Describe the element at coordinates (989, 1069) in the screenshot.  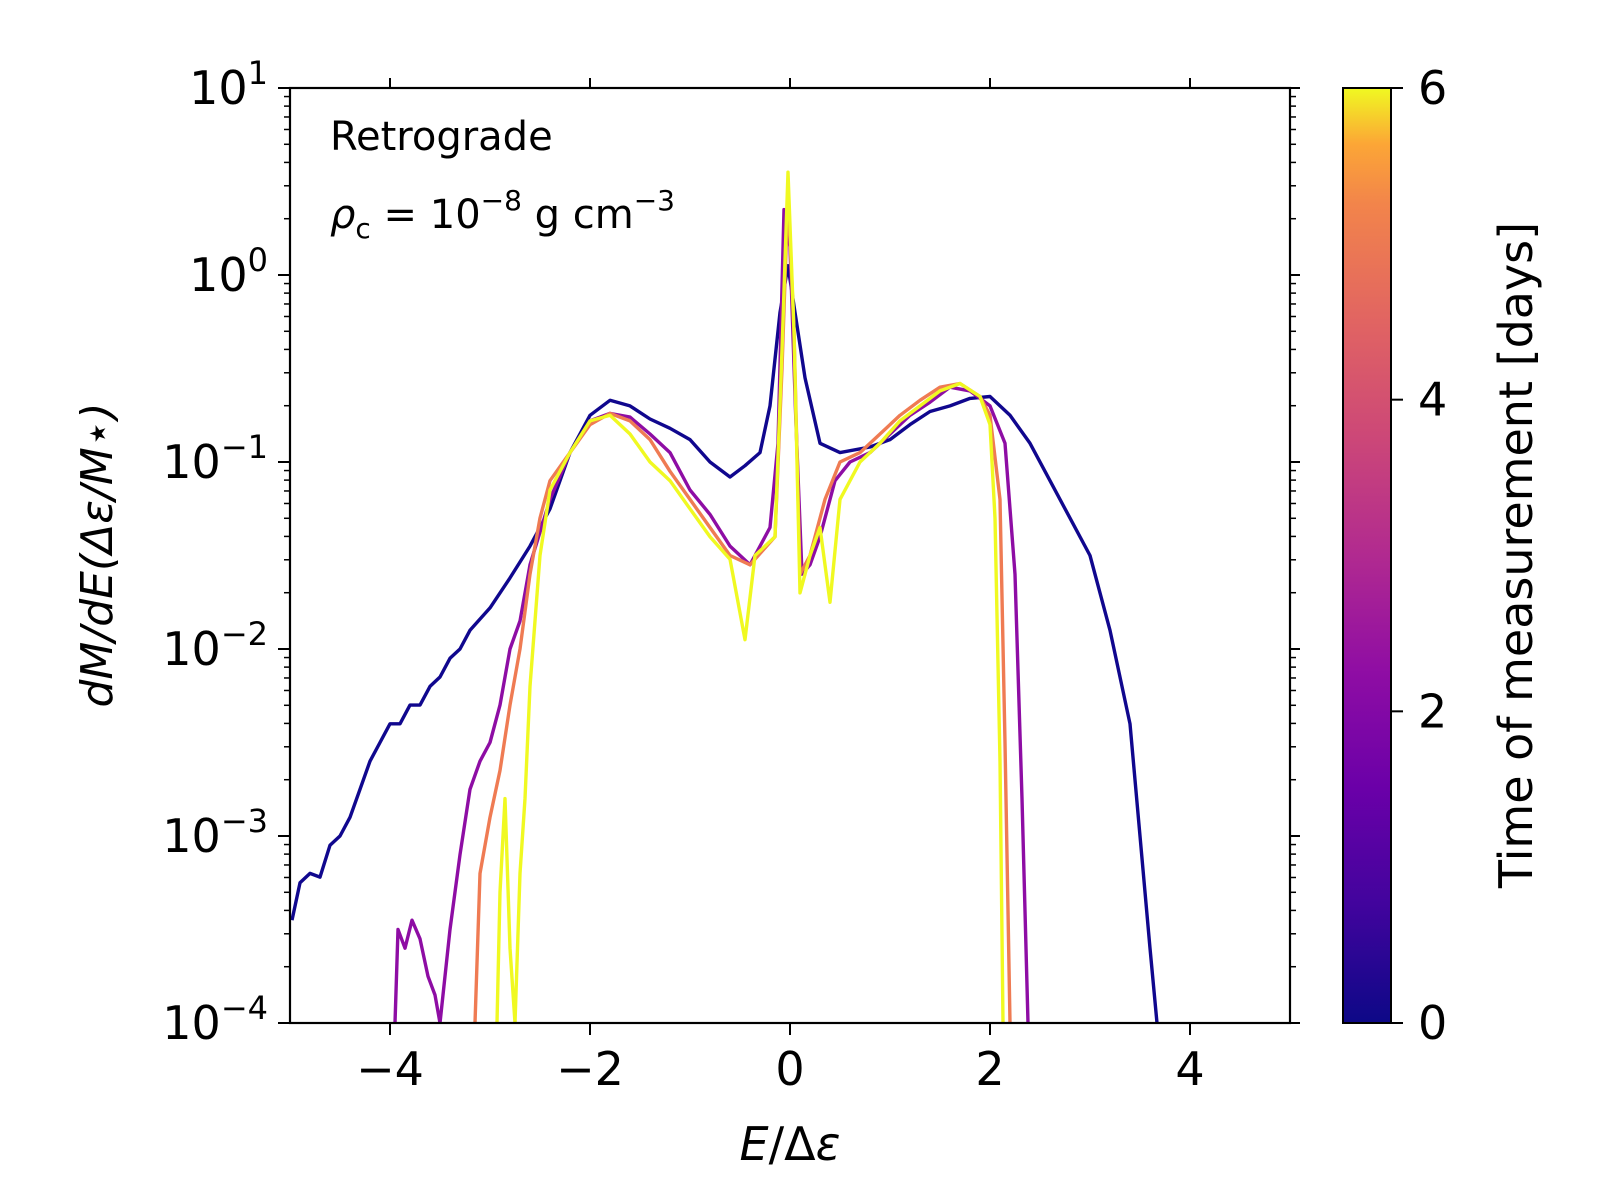
I see `x-tick-label: 2` at that location.